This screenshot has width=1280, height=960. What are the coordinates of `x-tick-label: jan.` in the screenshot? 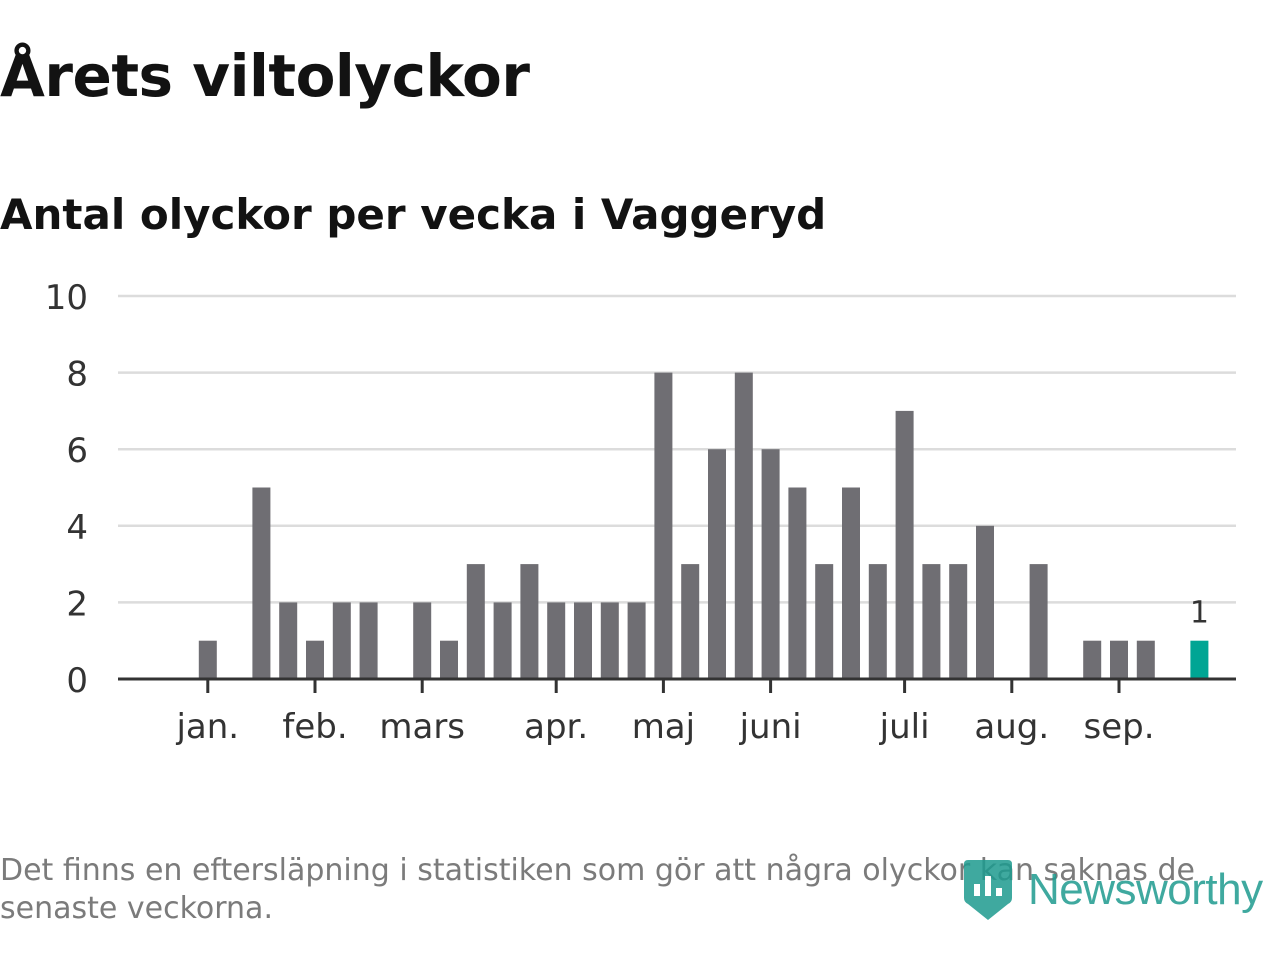 It's located at (207, 727).